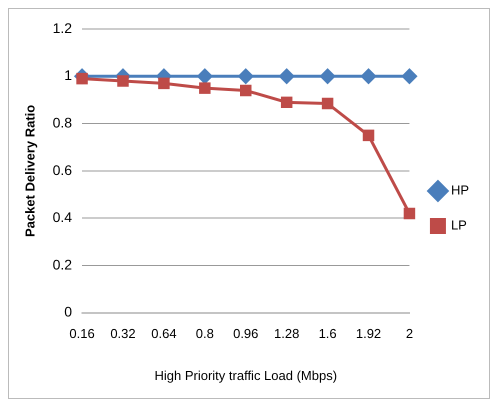 This screenshot has width=498, height=407. Describe the element at coordinates (68, 312) in the screenshot. I see `y-tick-label: 0` at that location.